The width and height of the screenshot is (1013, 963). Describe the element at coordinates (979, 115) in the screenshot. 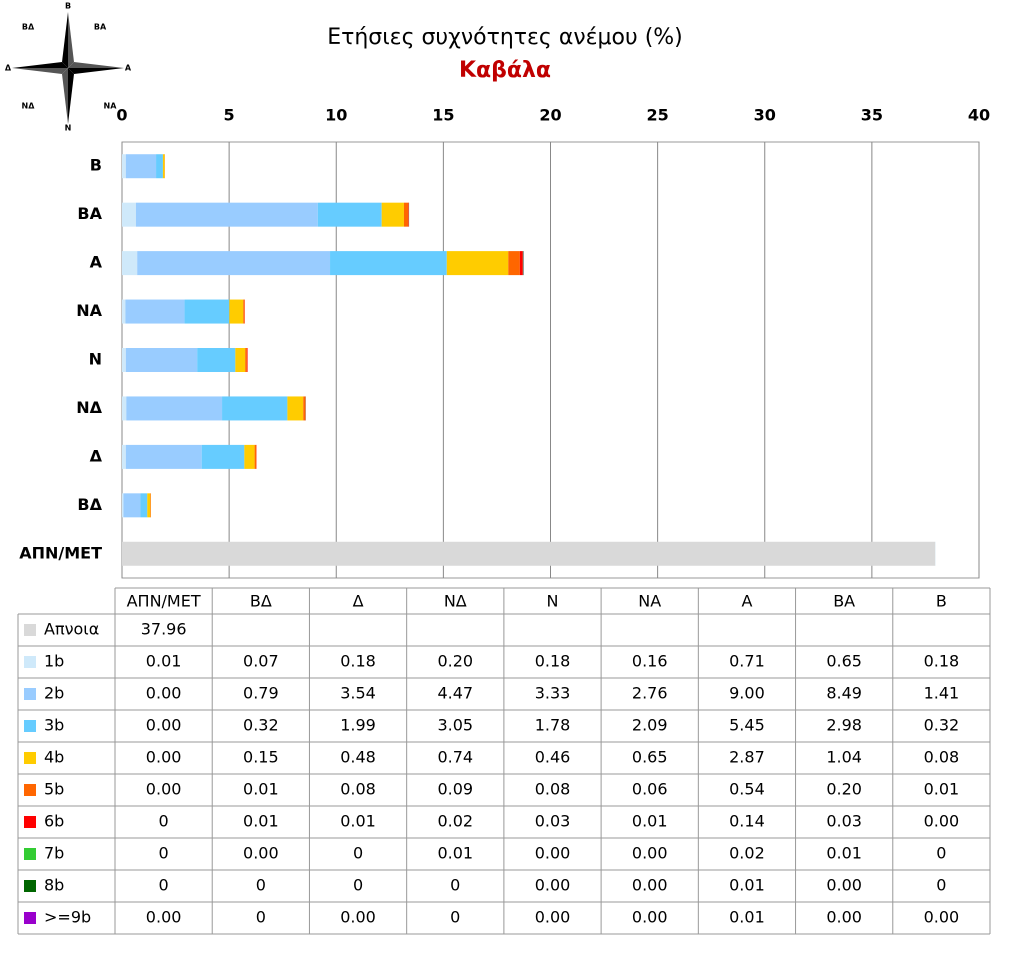

I see `x-tick-label: 40` at that location.